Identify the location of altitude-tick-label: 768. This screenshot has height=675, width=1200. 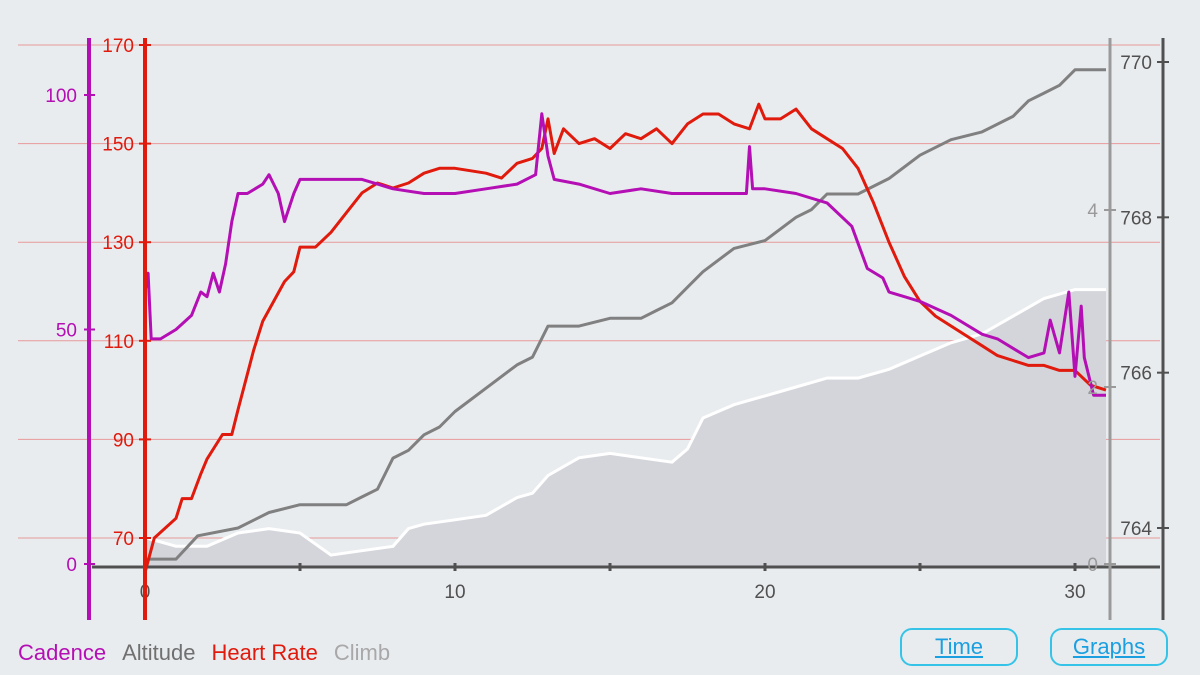
(1136, 218).